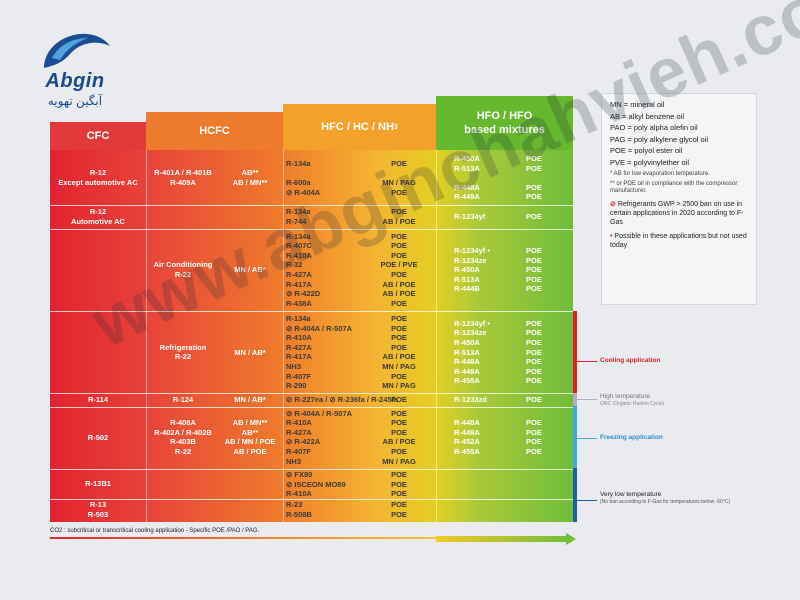  What do you see at coordinates (399, 265) in the screenshot?
I see `cell-line: POE / PVE` at bounding box center [399, 265].